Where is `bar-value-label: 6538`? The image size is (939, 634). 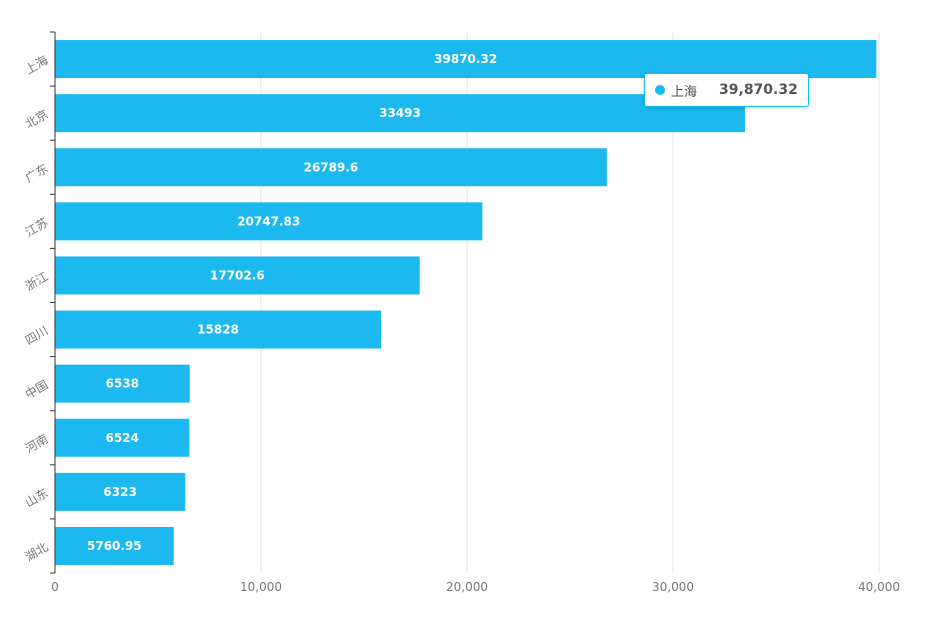
bar-value-label: 6538 is located at coordinates (122, 384).